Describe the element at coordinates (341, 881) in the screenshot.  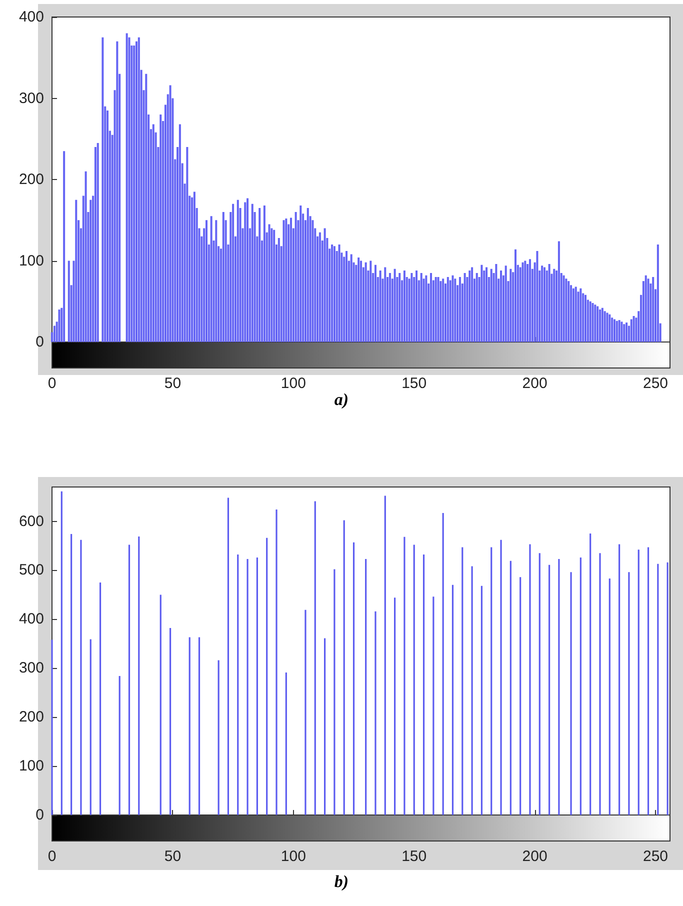
I see `text: b)` at that location.